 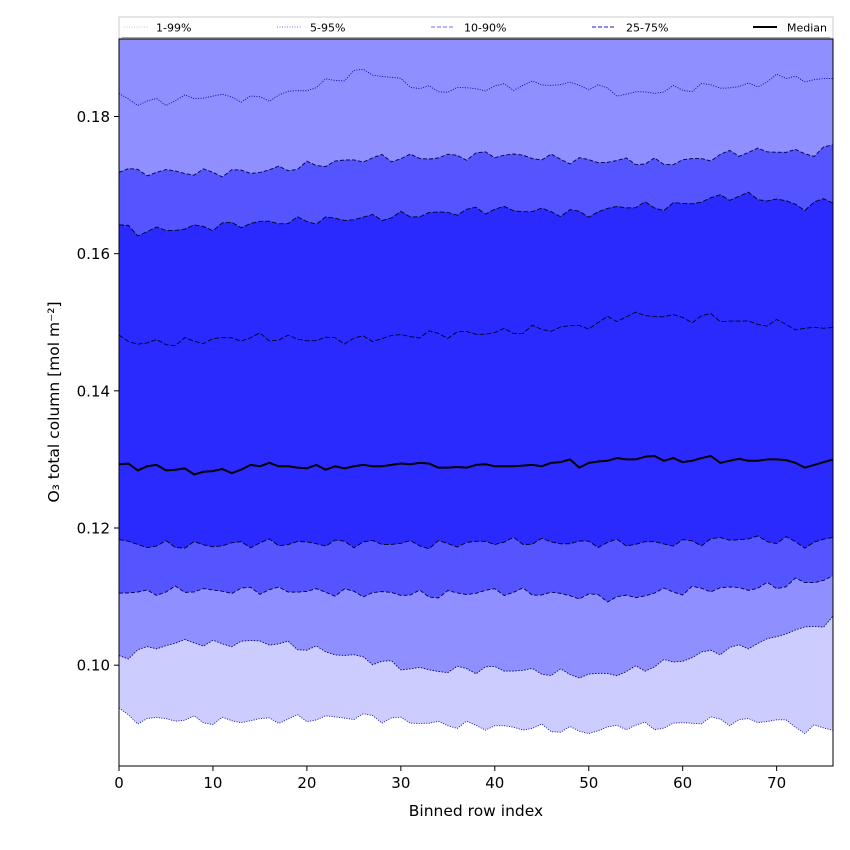 What do you see at coordinates (173, 28) in the screenshot?
I see `legend-label: 1-99%` at bounding box center [173, 28].